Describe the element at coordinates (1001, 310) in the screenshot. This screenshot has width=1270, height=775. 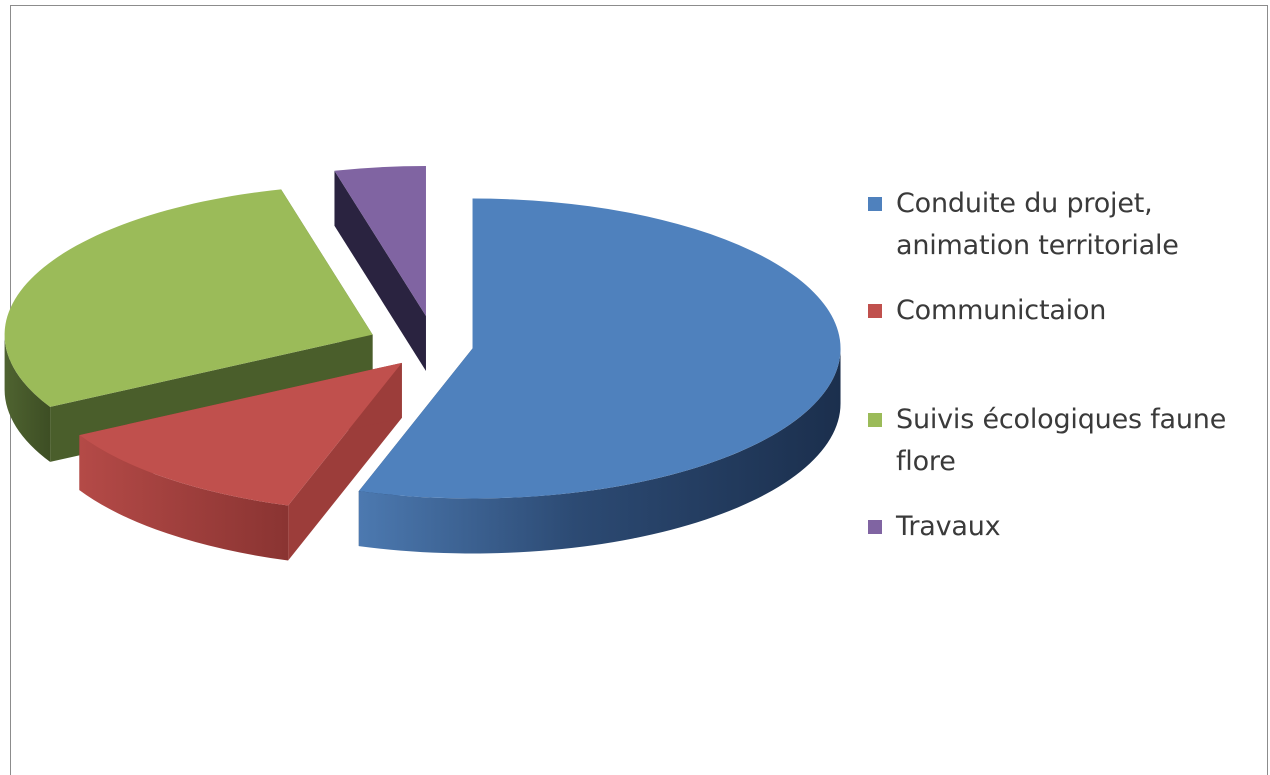
I see `legend-label-communication: Communictaion` at that location.